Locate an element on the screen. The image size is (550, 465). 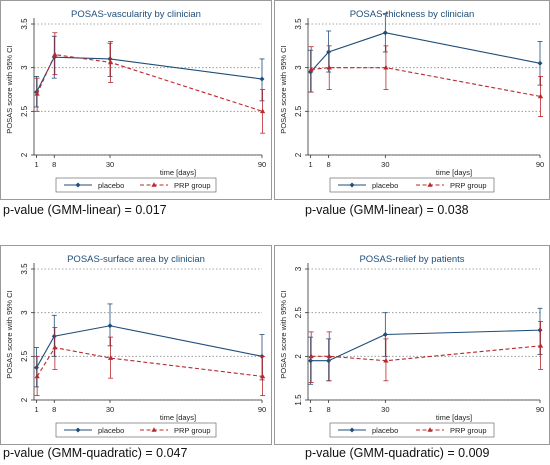
chart-title: POSAS-vascularity by clinician is located at coordinates (136, 14).